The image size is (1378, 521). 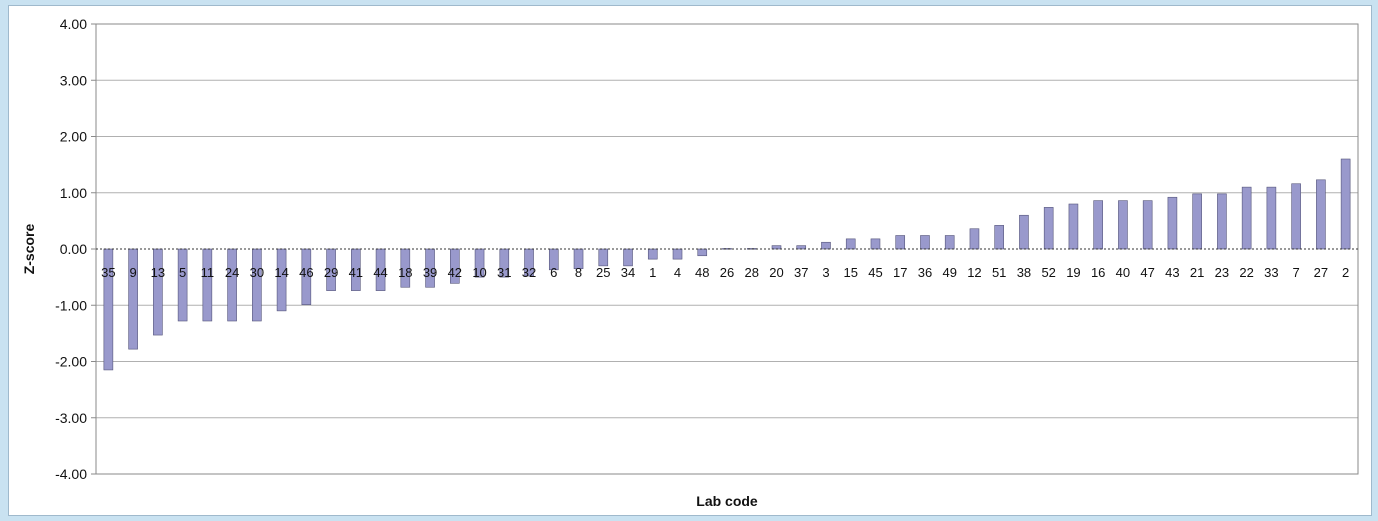 What do you see at coordinates (208, 272) in the screenshot?
I see `category-label: 11` at bounding box center [208, 272].